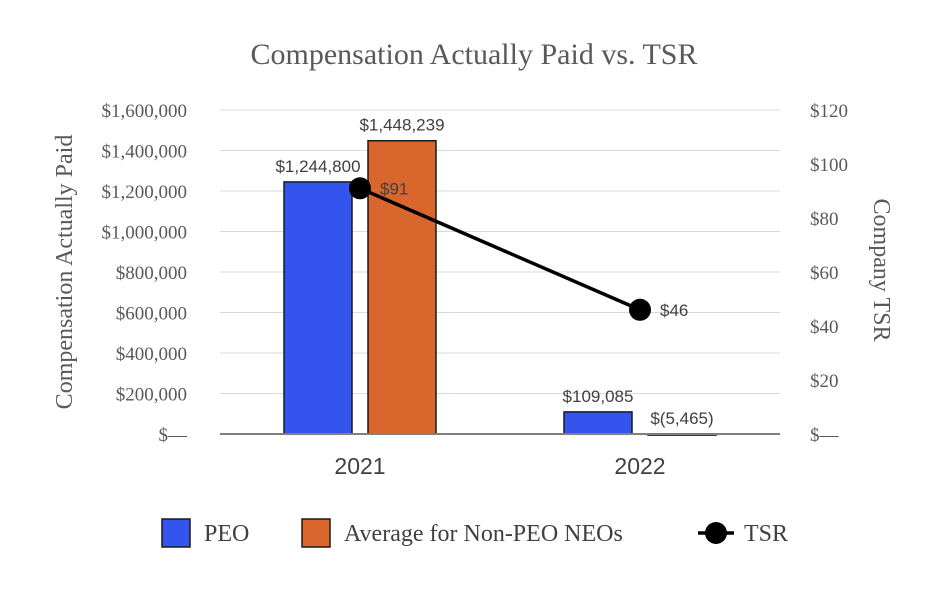 This screenshot has height=600, width=948. Describe the element at coordinates (151, 354) in the screenshot. I see `left-tick-label: $400,000` at that location.